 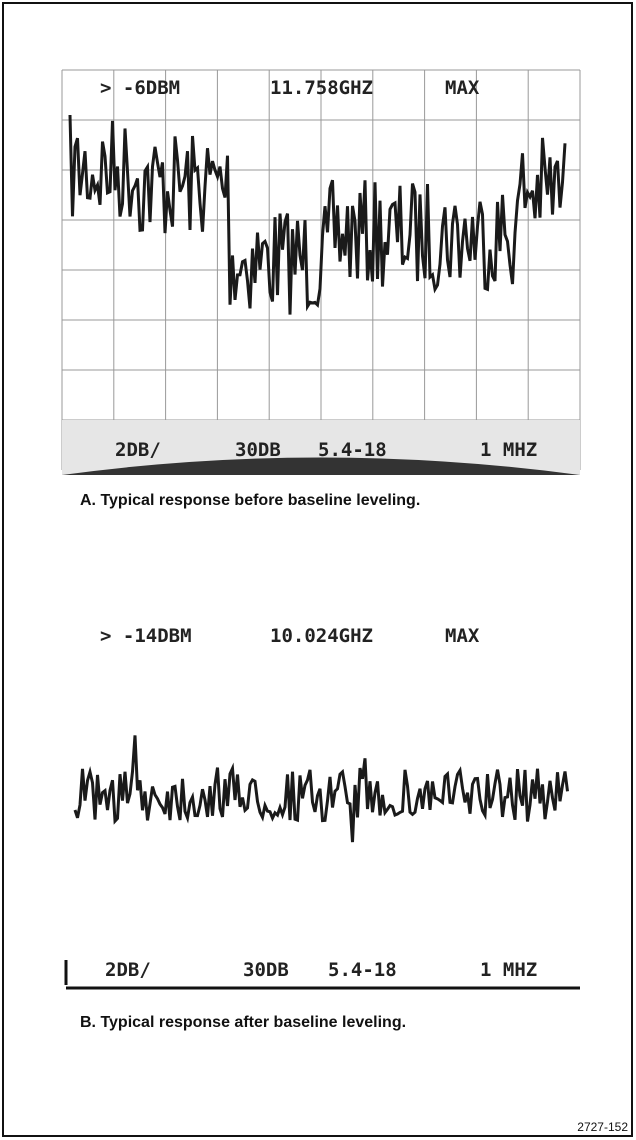 I want to click on reference-level: > -14DBM, so click(x=146, y=636).